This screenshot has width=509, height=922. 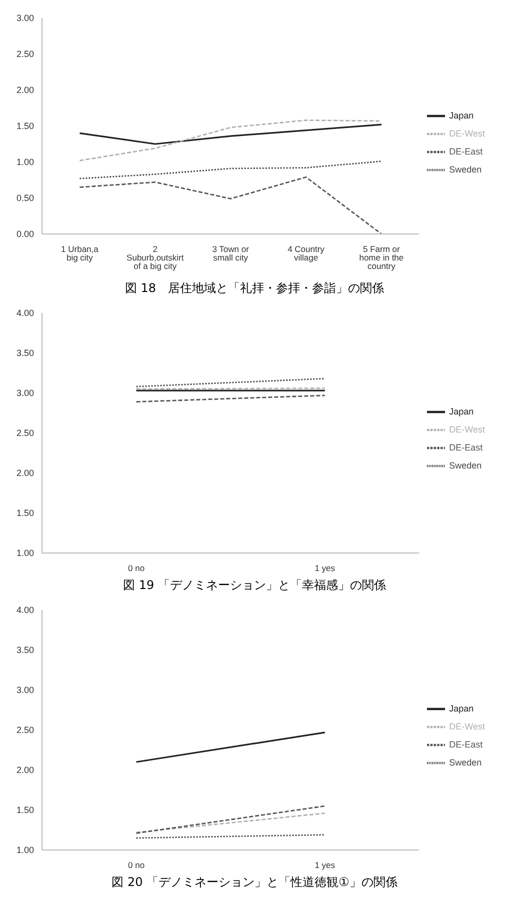 What do you see at coordinates (25, 198) in the screenshot?
I see `y-tick-label: 0.50` at bounding box center [25, 198].